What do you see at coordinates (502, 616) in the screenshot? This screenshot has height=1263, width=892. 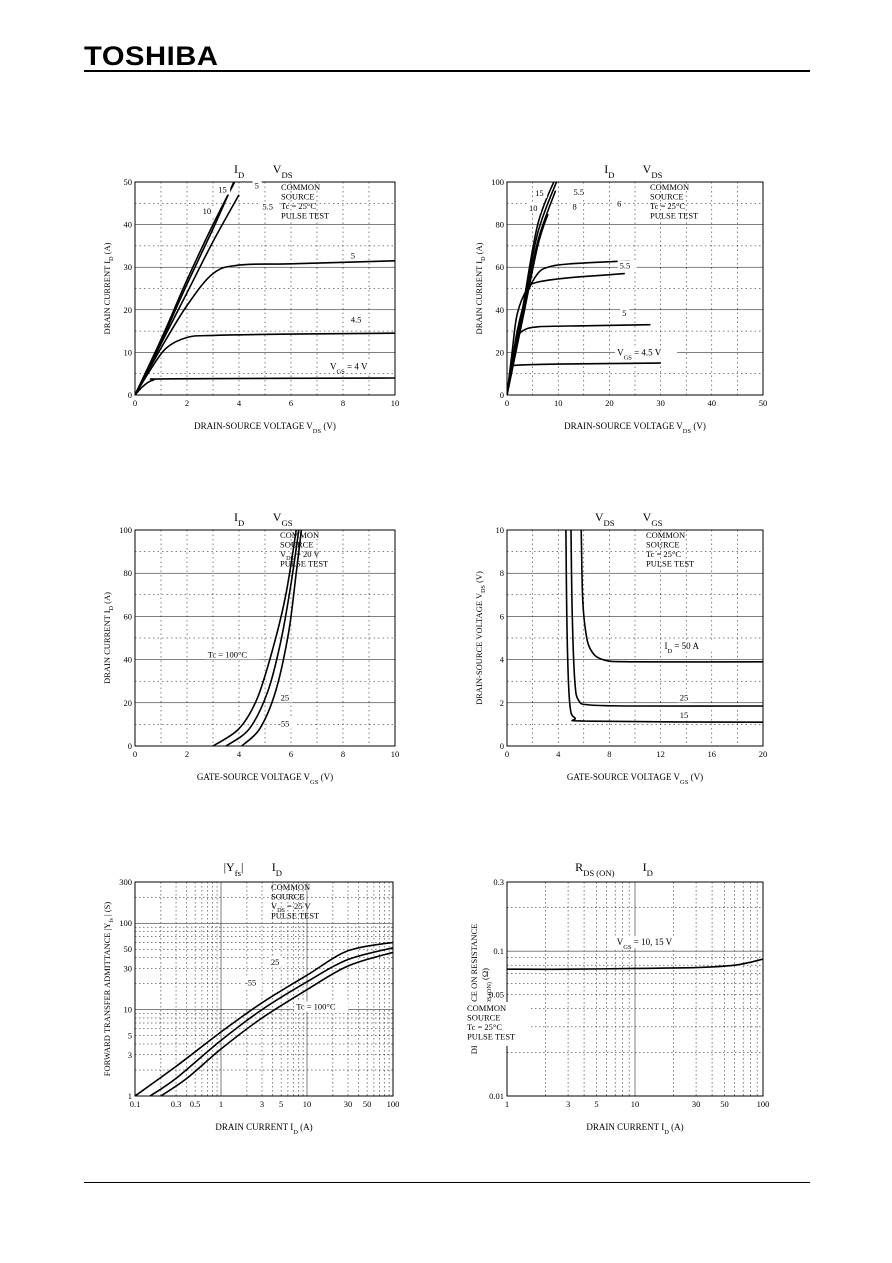 I see `y-tick-label: 6` at bounding box center [502, 616].